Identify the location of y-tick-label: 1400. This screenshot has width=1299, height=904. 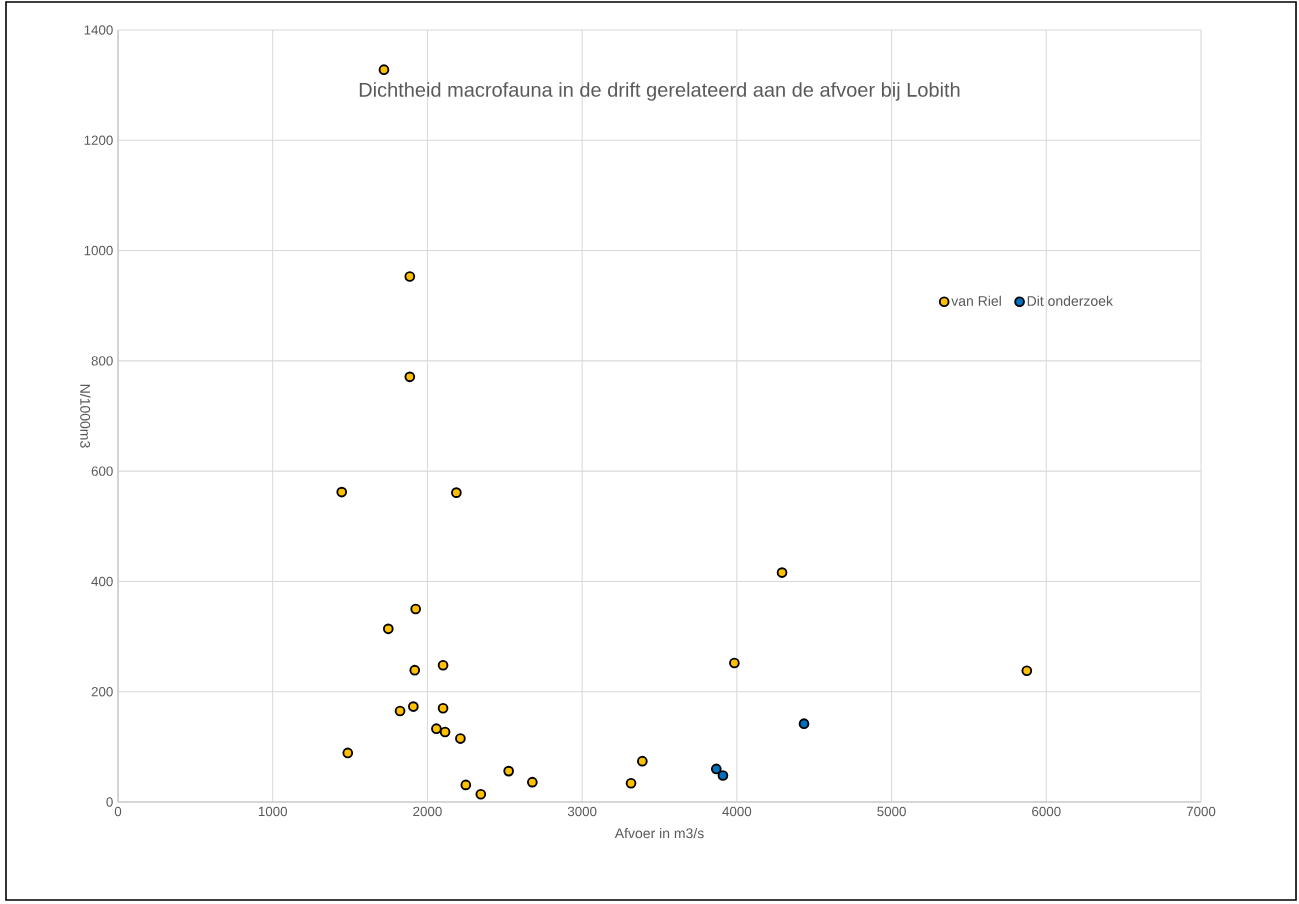
(98, 30).